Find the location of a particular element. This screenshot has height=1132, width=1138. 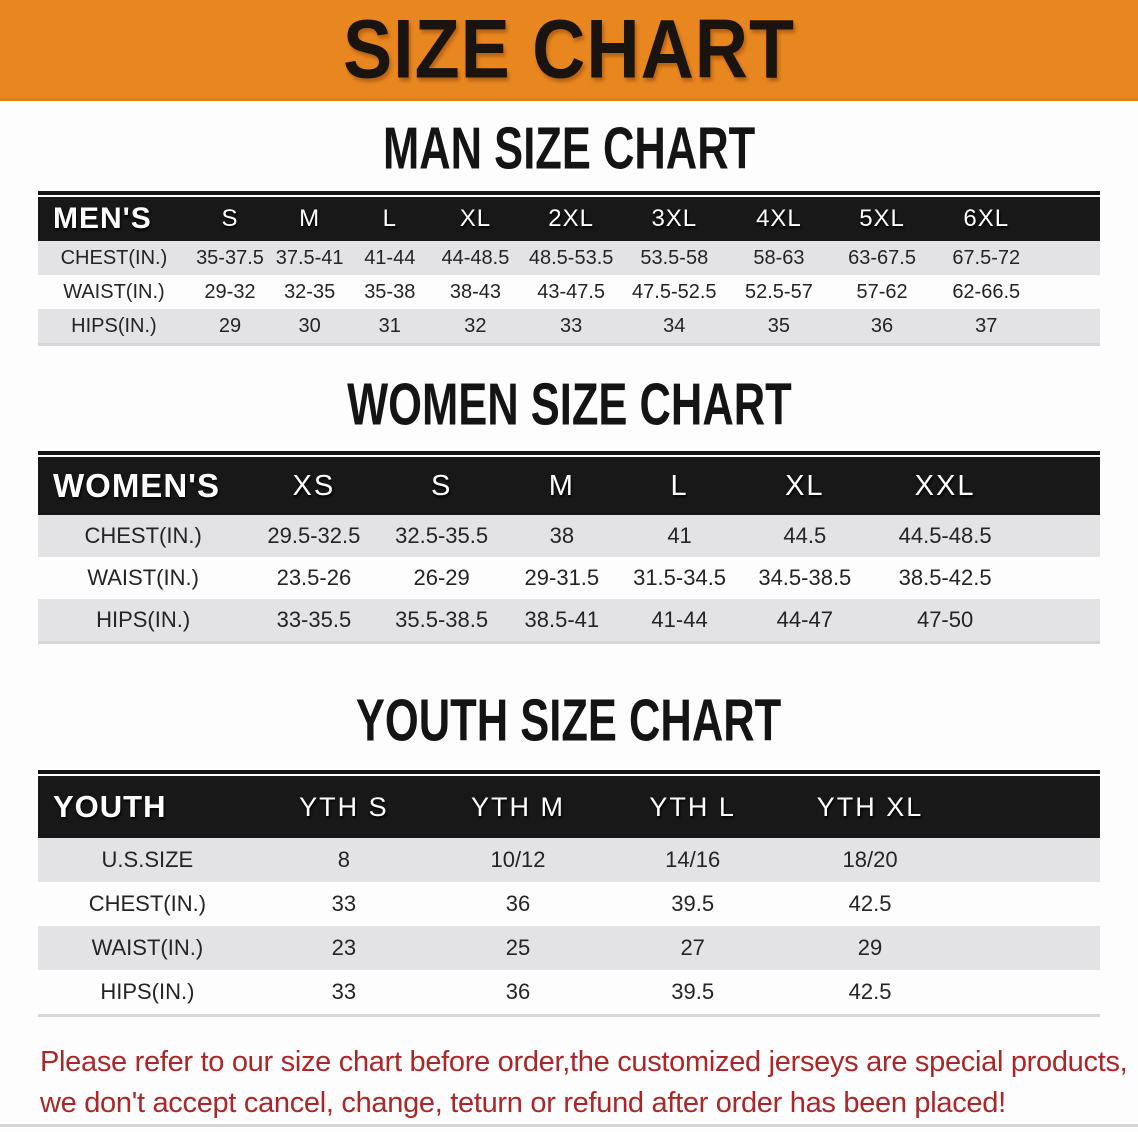

table-cell: 41-44 is located at coordinates (390, 257).